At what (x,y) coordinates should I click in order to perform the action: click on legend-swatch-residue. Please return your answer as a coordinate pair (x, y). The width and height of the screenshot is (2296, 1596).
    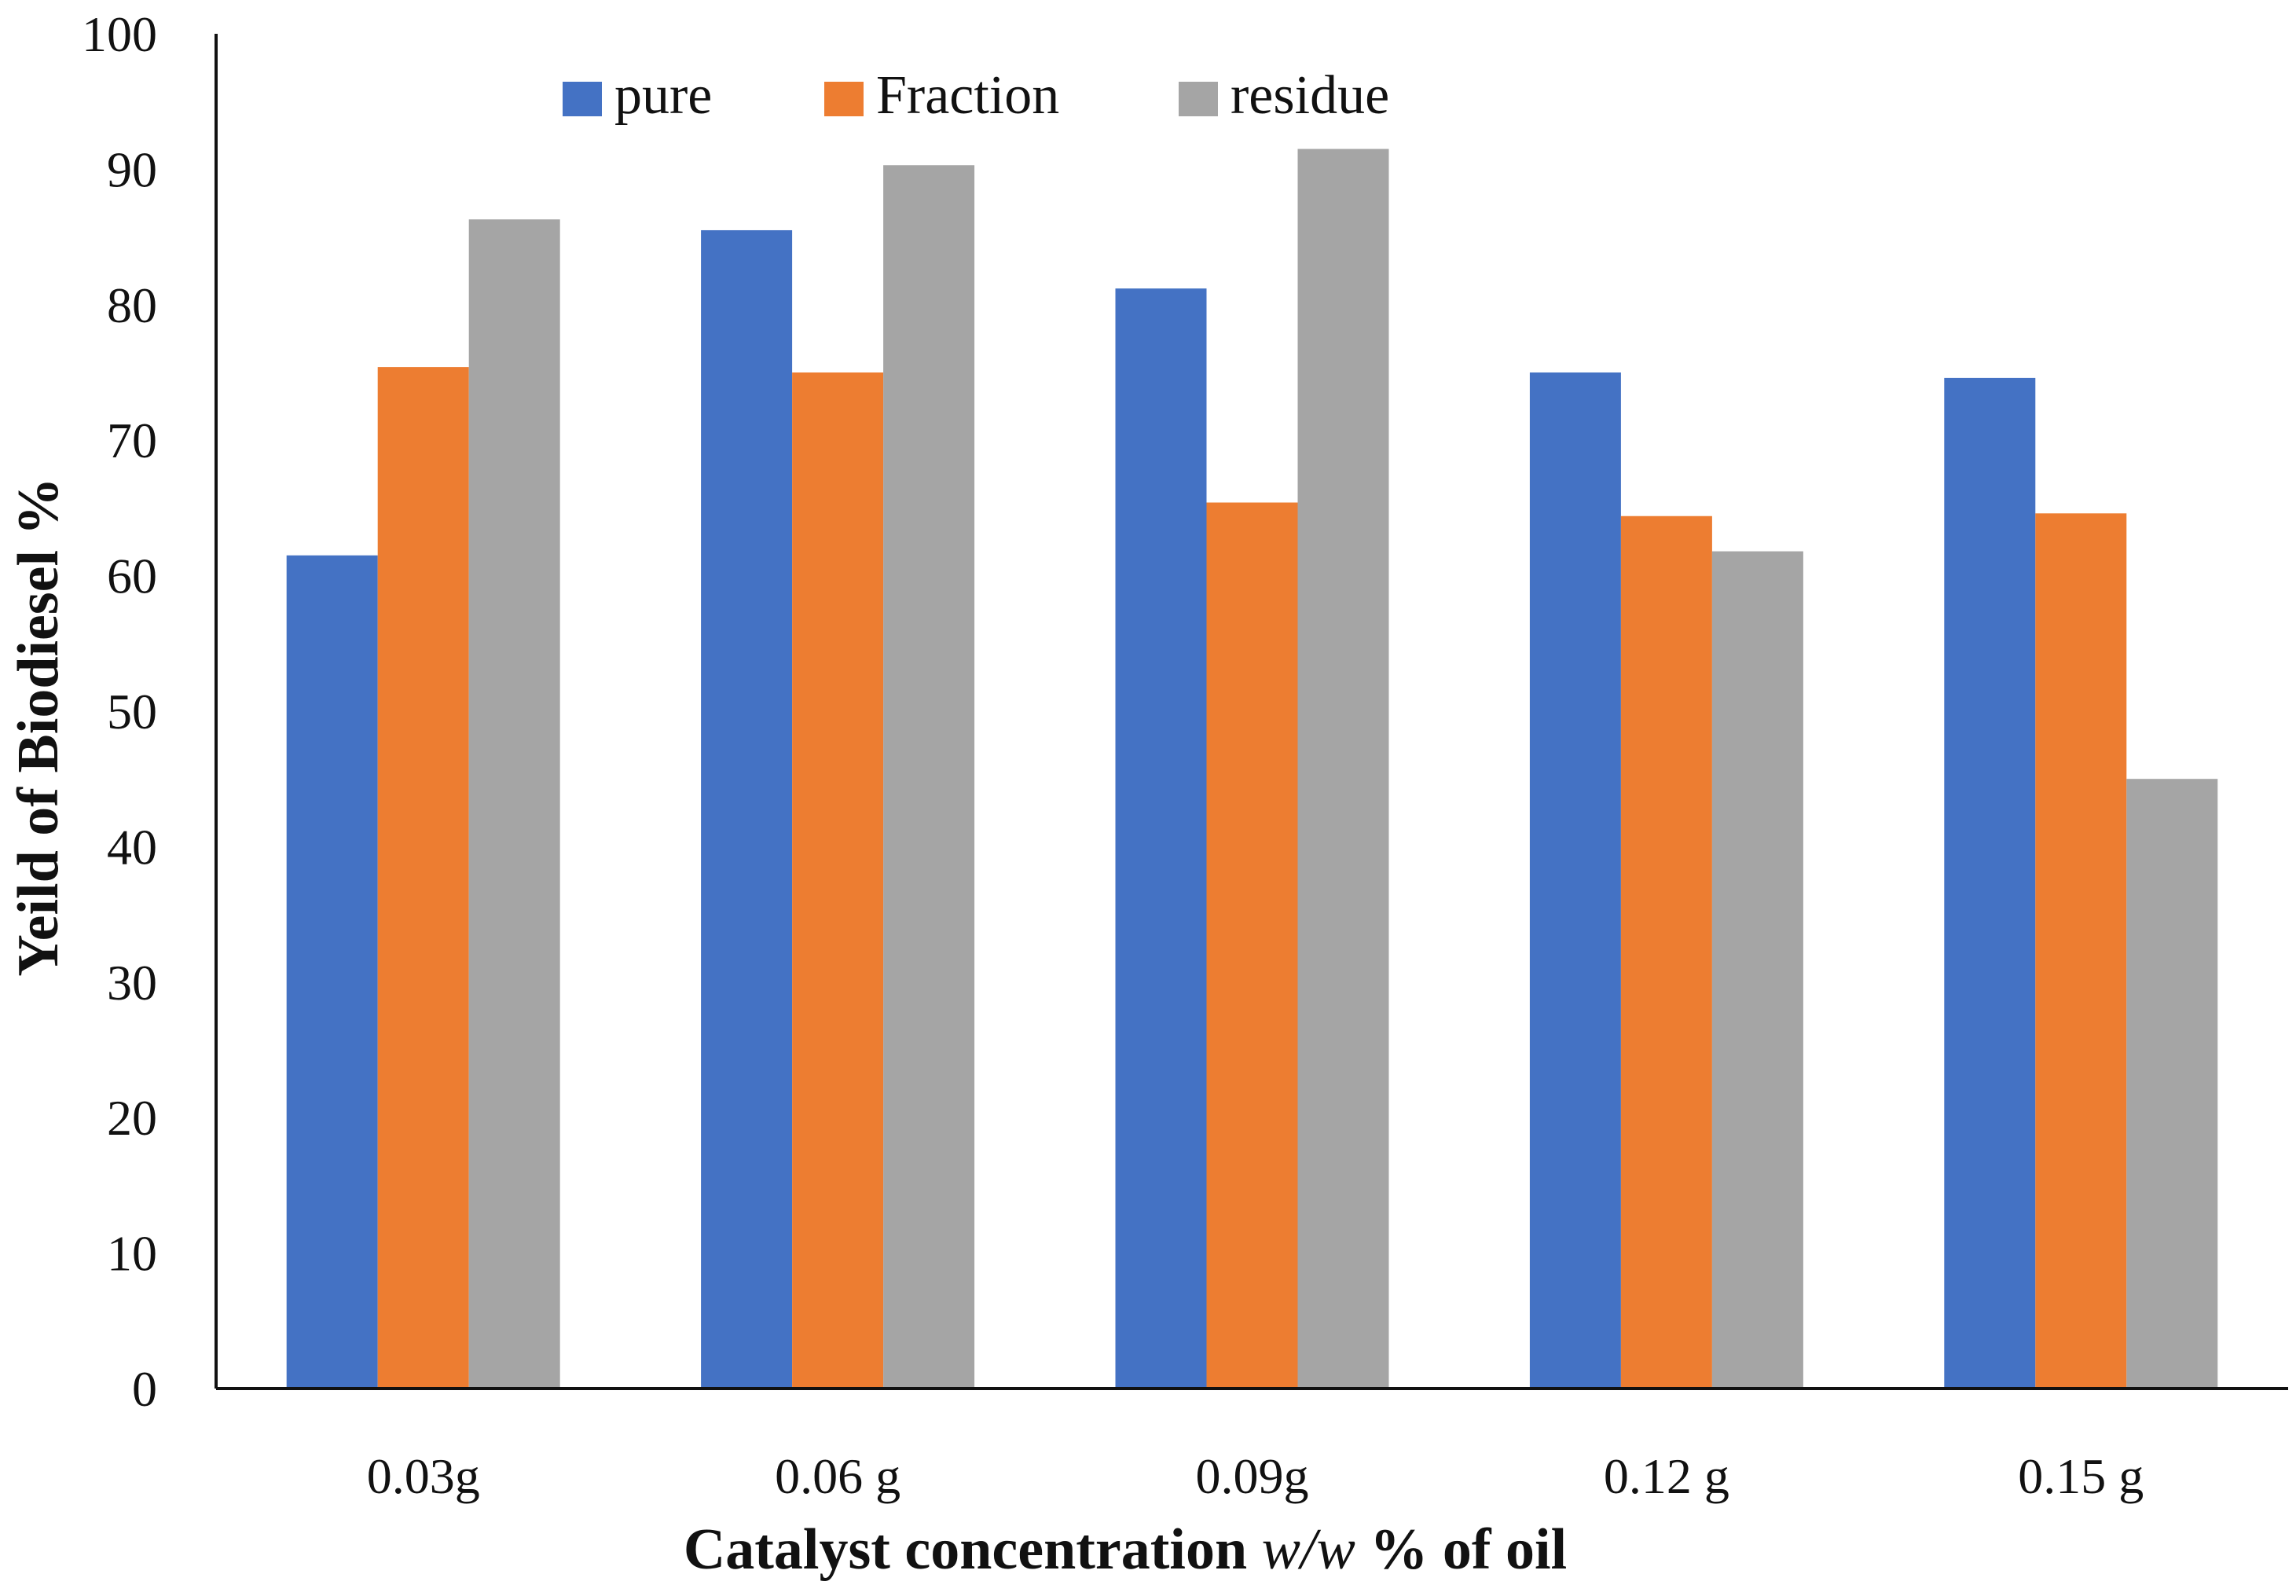
    Looking at the image, I should click on (1198, 99).